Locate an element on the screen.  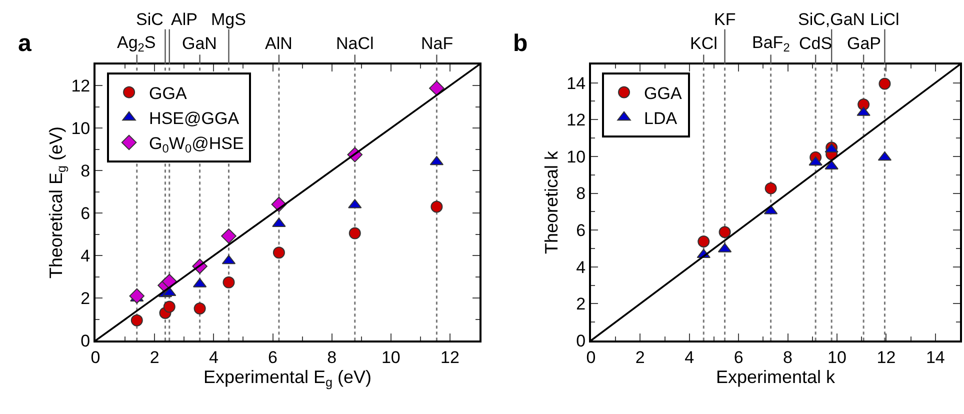
ref-line-label: NaF is located at coordinates (437, 43).